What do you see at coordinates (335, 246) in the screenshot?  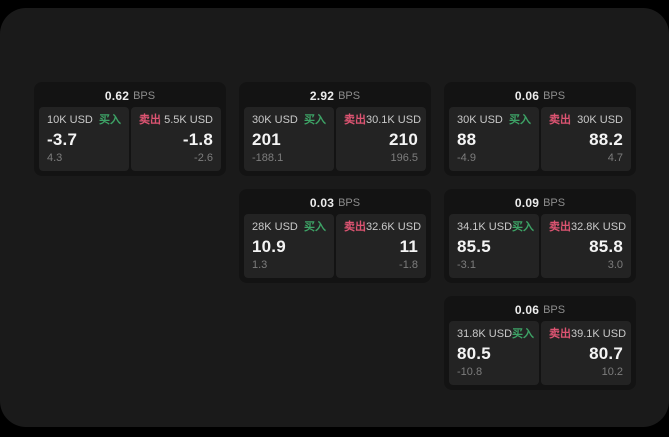 I see `buy-sell-panels: 28K USD 买入 10.9 1.3 卖出 32.6K USD 11 -1.8` at bounding box center [335, 246].